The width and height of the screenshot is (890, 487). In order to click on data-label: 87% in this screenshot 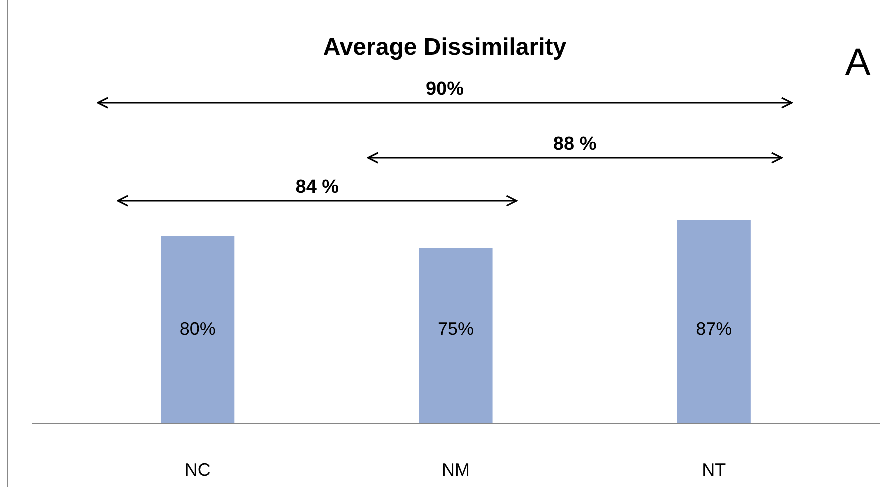, I will do `click(714, 329)`.